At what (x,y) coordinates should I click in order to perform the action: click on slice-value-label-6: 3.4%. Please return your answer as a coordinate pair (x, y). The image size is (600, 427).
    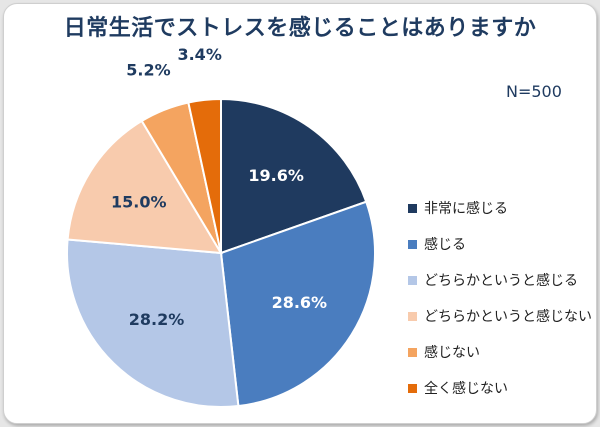
    Looking at the image, I should click on (199, 54).